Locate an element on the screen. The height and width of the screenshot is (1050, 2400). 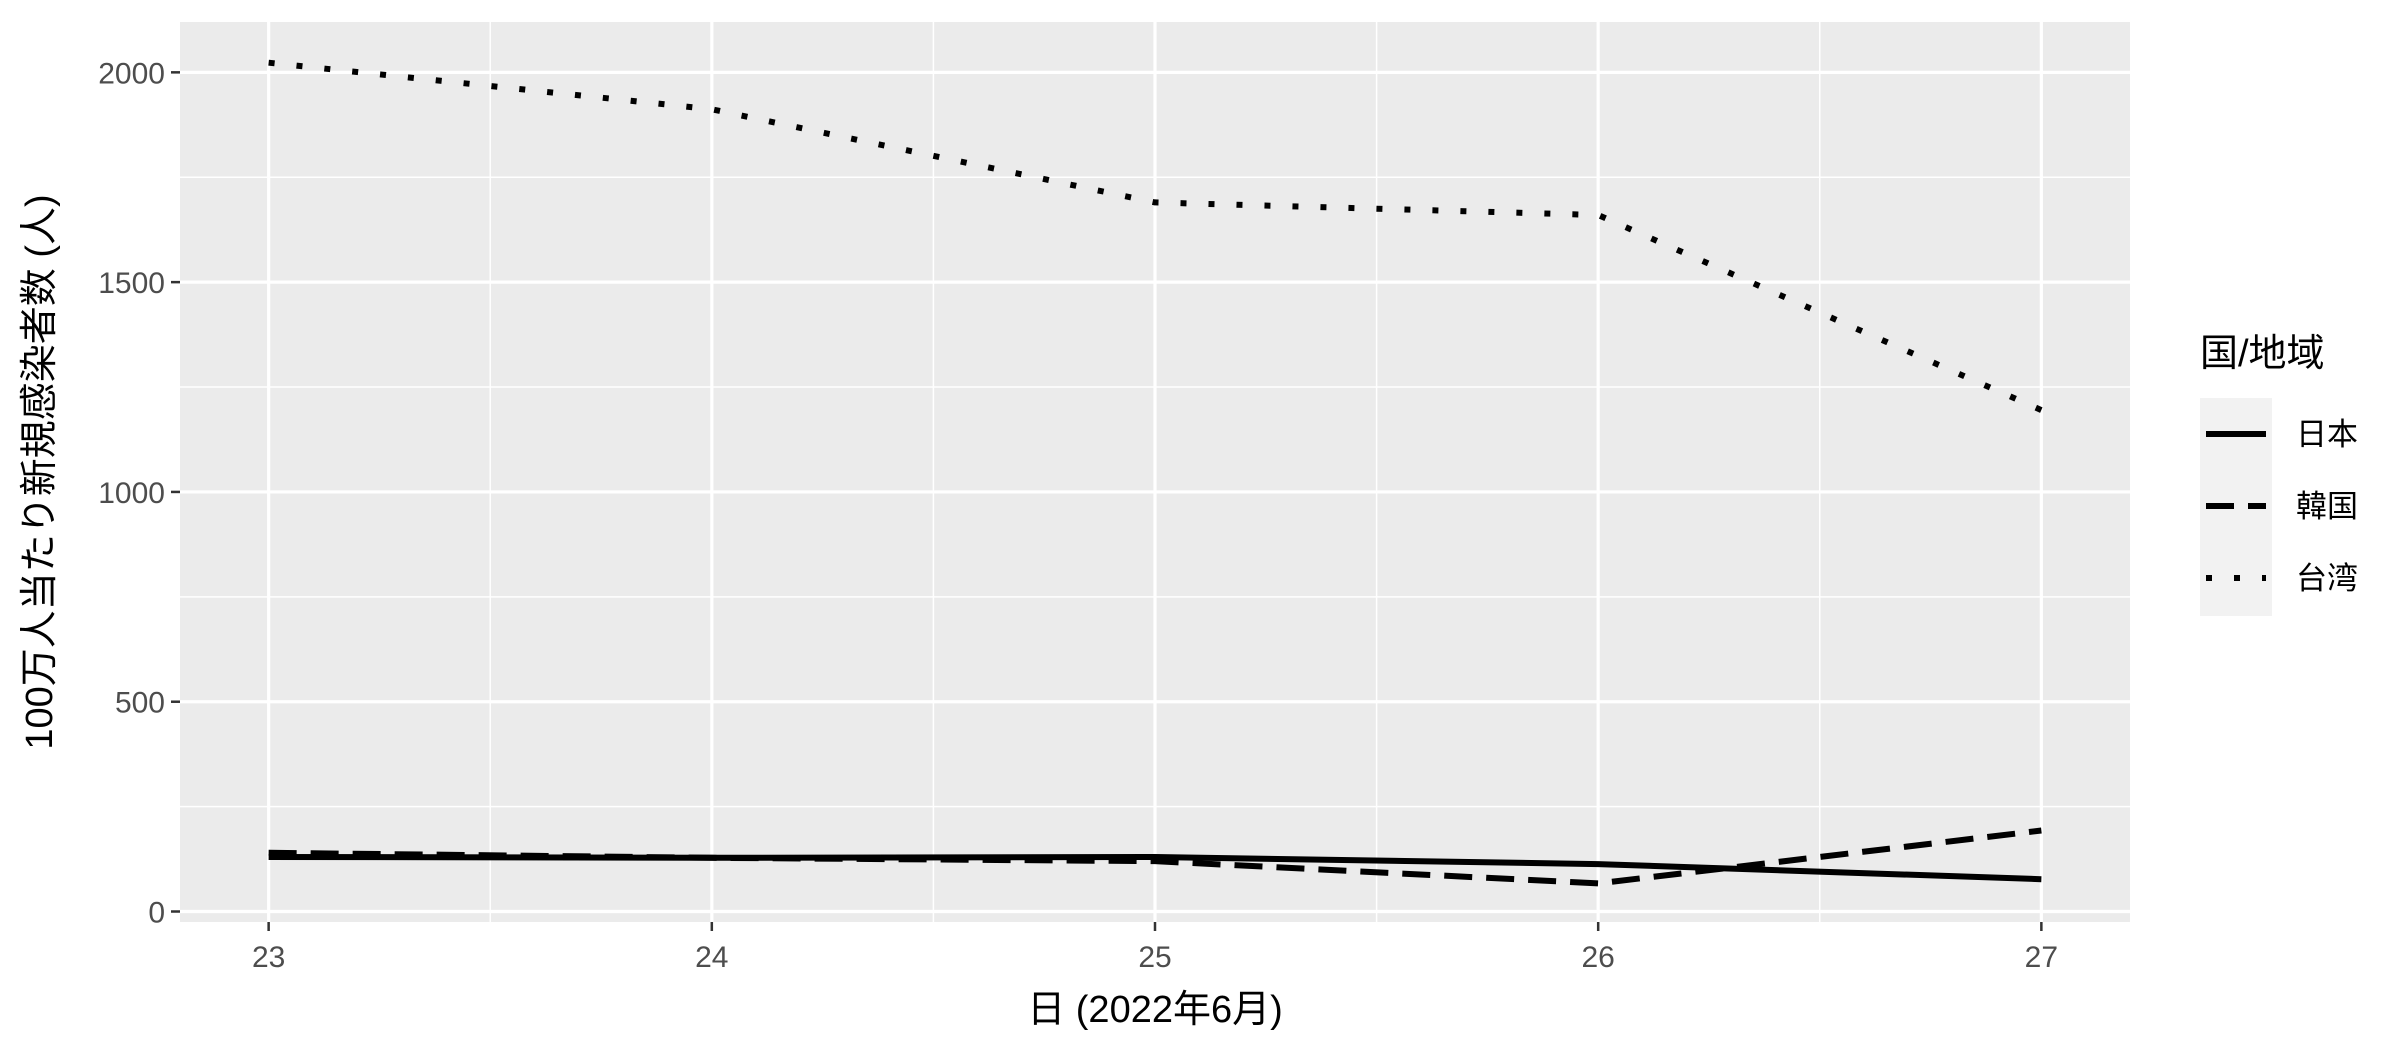
x-tick-label: 25 is located at coordinates (1154, 957).